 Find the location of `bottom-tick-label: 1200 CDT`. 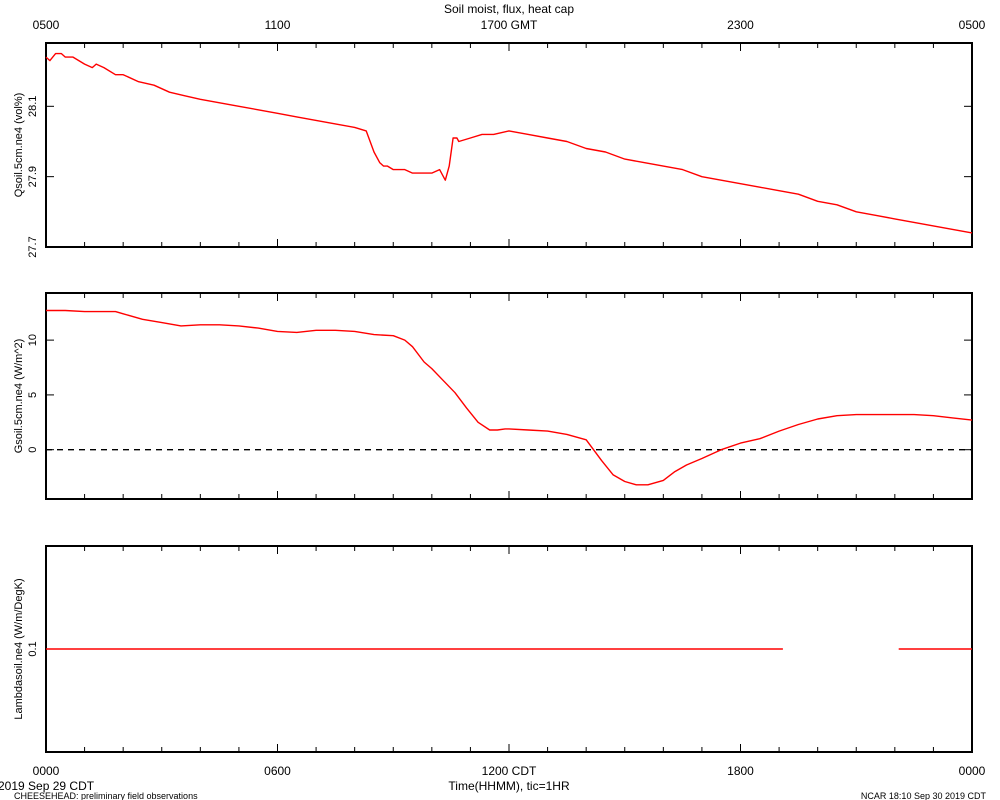

bottom-tick-label: 1200 CDT is located at coordinates (509, 771).